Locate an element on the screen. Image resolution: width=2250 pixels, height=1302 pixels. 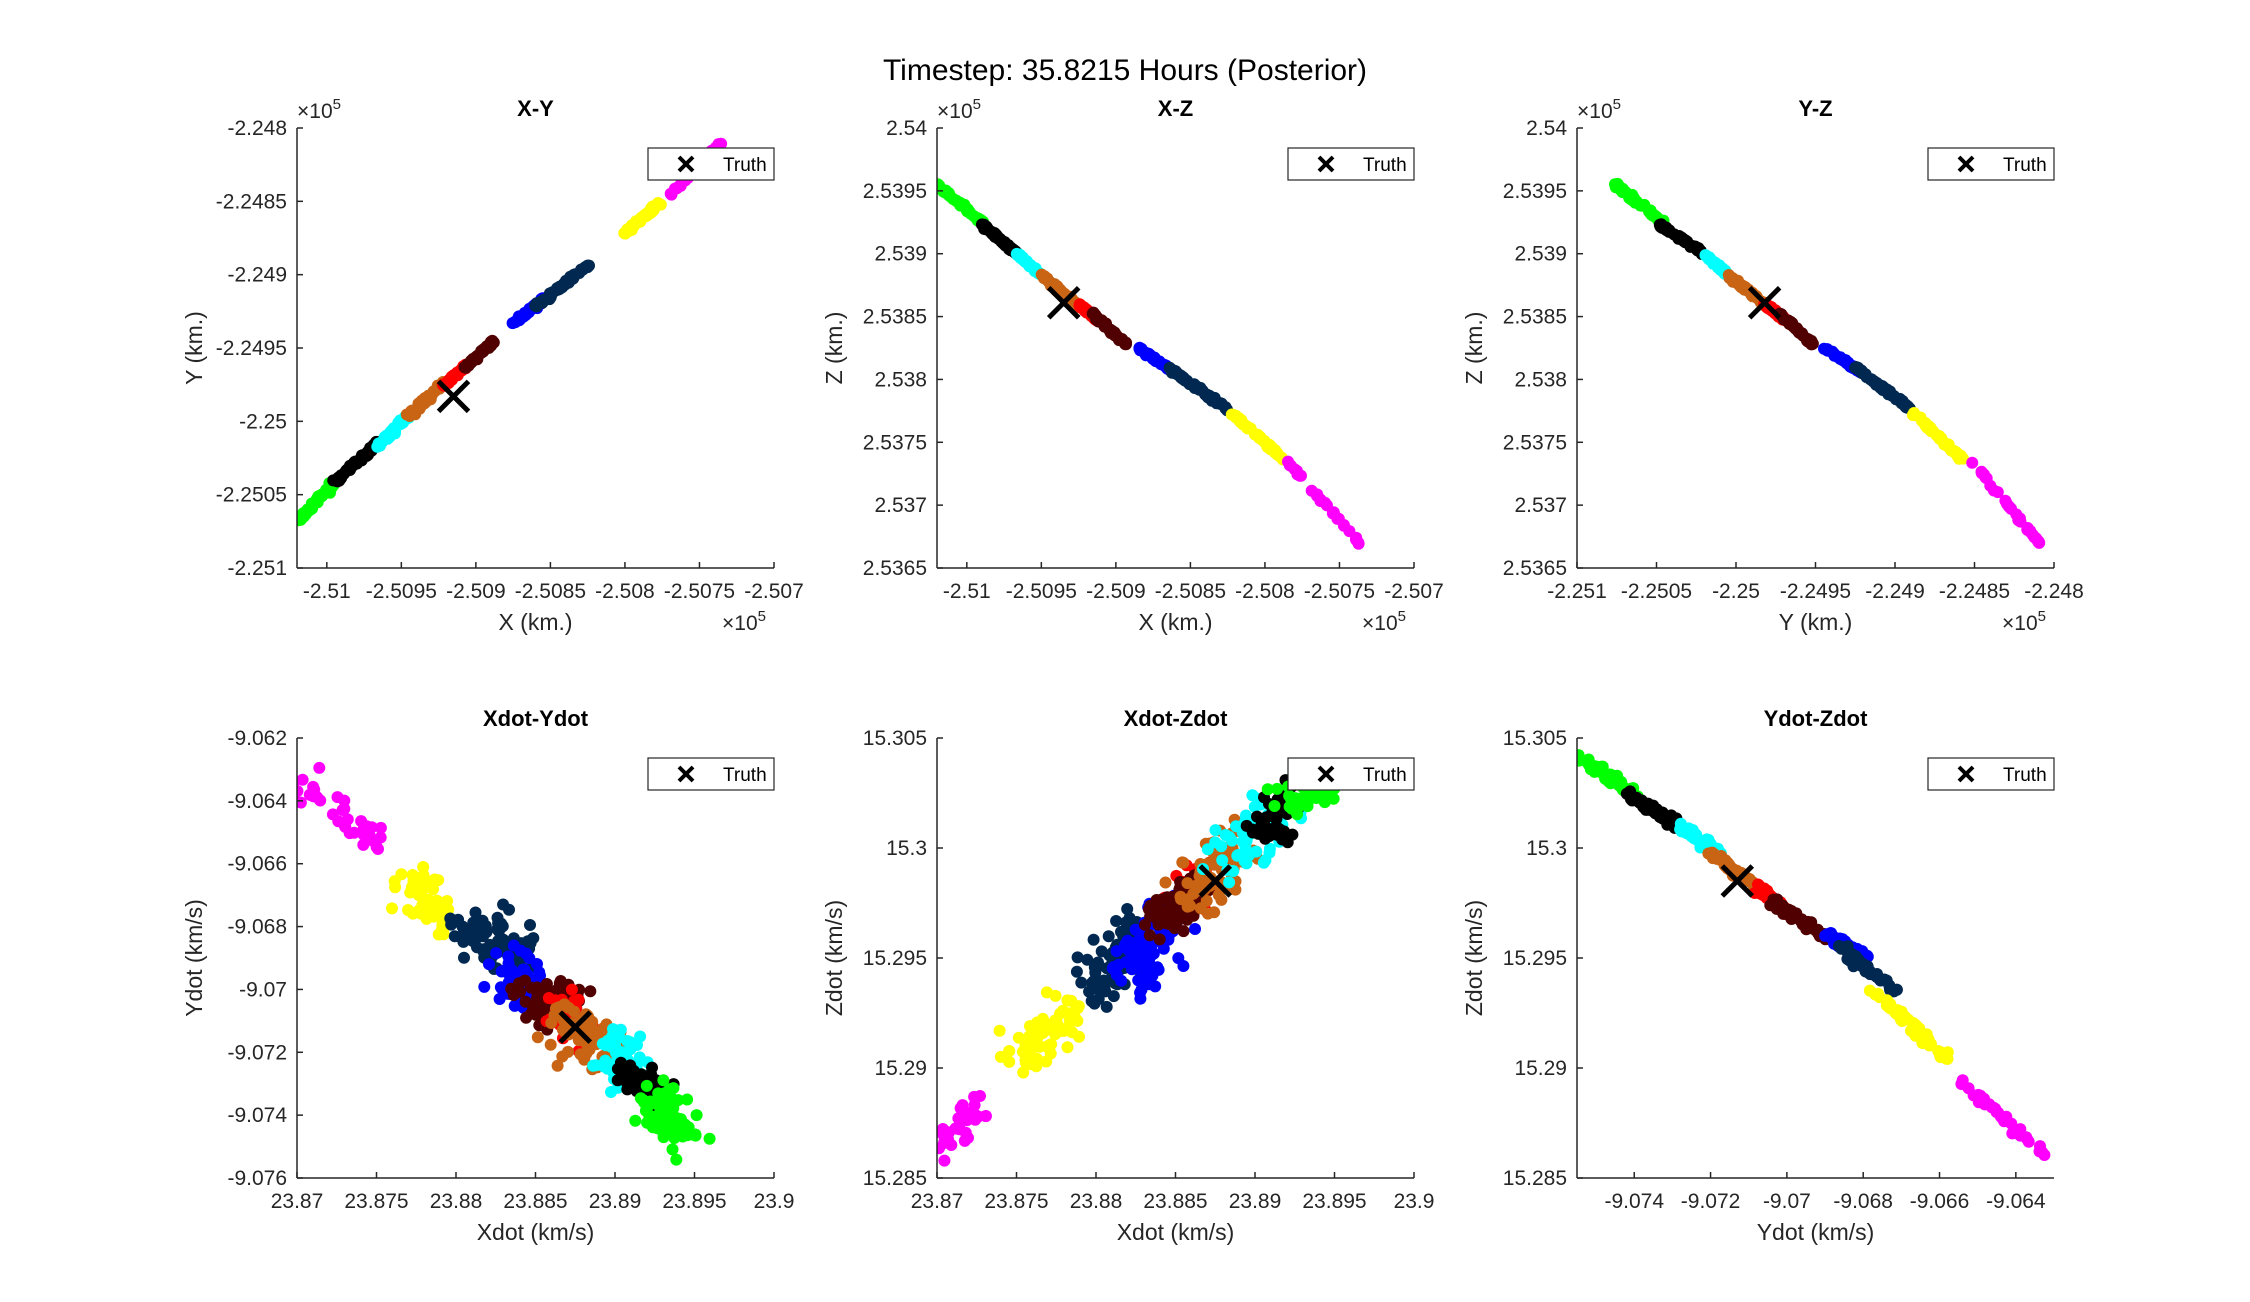
x-axis-label: X (km.) is located at coordinates (1175, 622).